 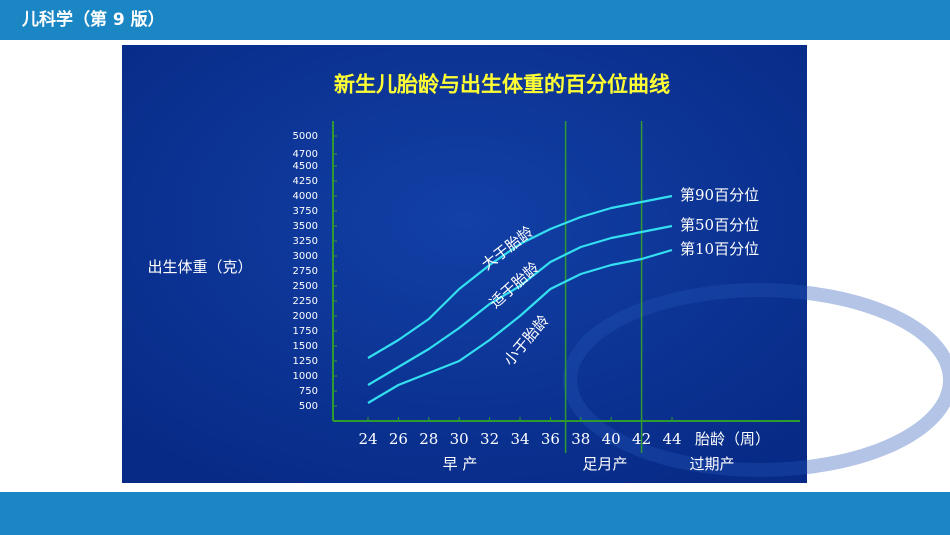 What do you see at coordinates (305, 316) in the screenshot?
I see `y-tick-label: 2000` at bounding box center [305, 316].